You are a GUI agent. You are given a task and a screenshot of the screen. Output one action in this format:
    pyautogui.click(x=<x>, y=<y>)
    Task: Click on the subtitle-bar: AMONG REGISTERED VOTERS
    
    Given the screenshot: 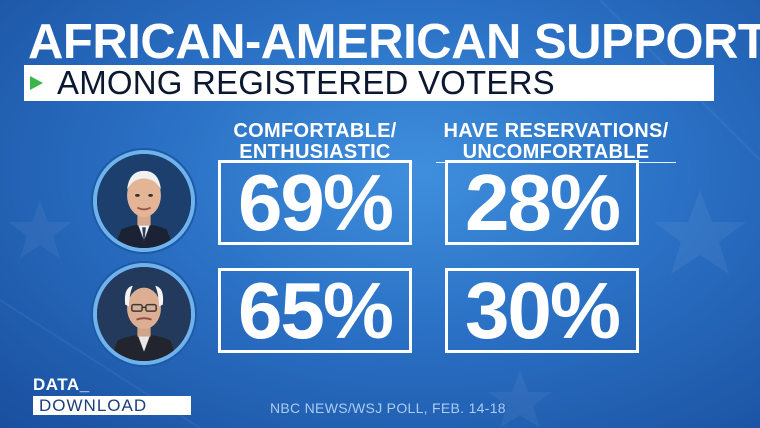 What is the action you would take?
    pyautogui.click(x=369, y=83)
    